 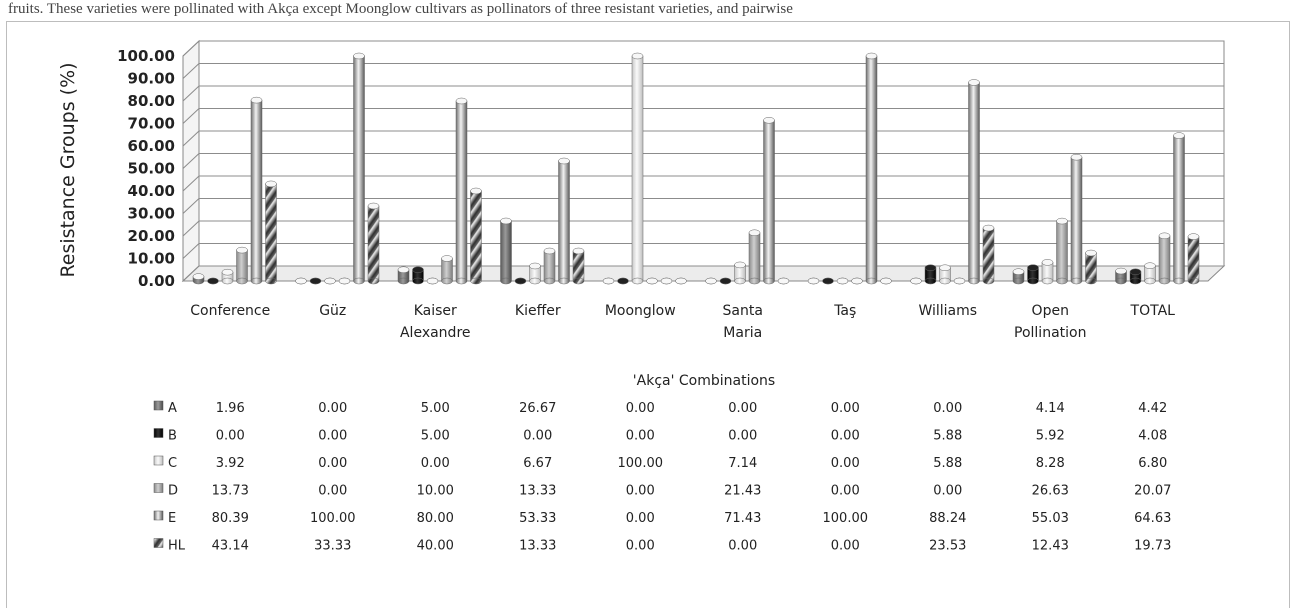 What do you see at coordinates (230, 463) in the screenshot?
I see `table-cell: 3.92` at bounding box center [230, 463].